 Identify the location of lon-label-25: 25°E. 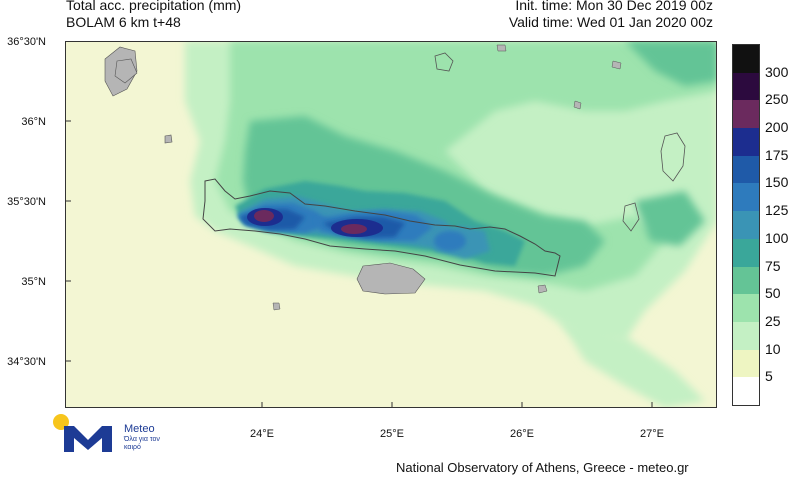
(392, 434).